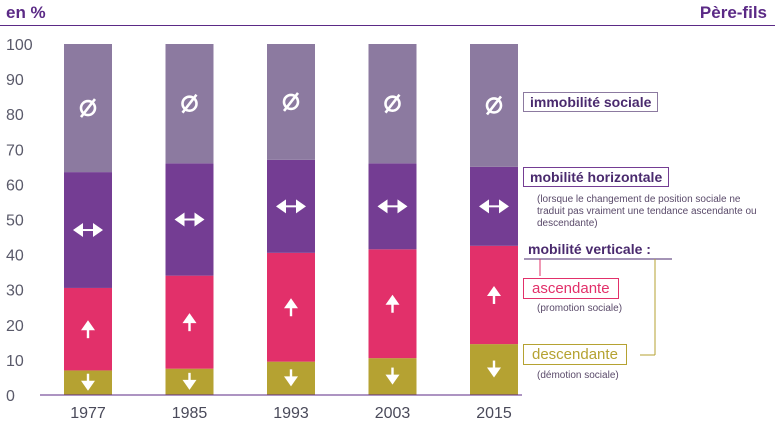 This screenshot has width=775, height=432. I want to click on y-tick-label: 100, so click(19, 45).